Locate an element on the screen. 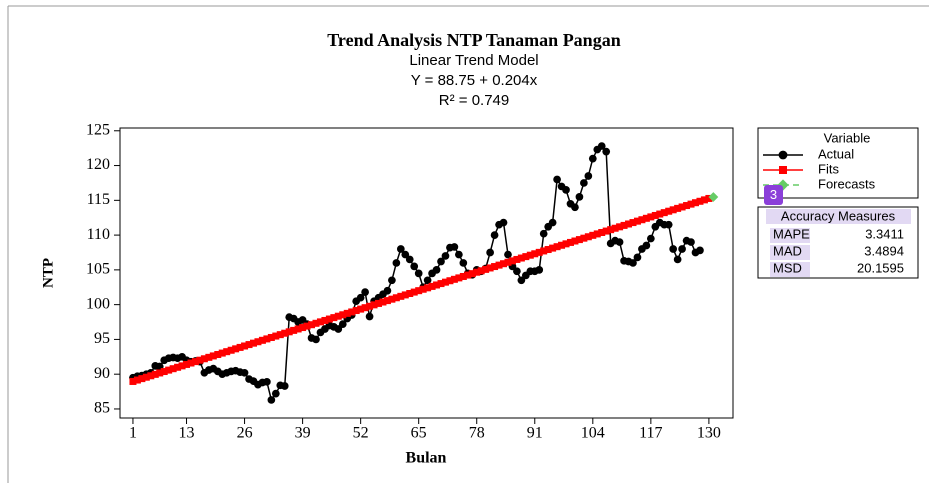 This screenshot has width=929, height=483. legend-label: Fits is located at coordinates (828, 168).